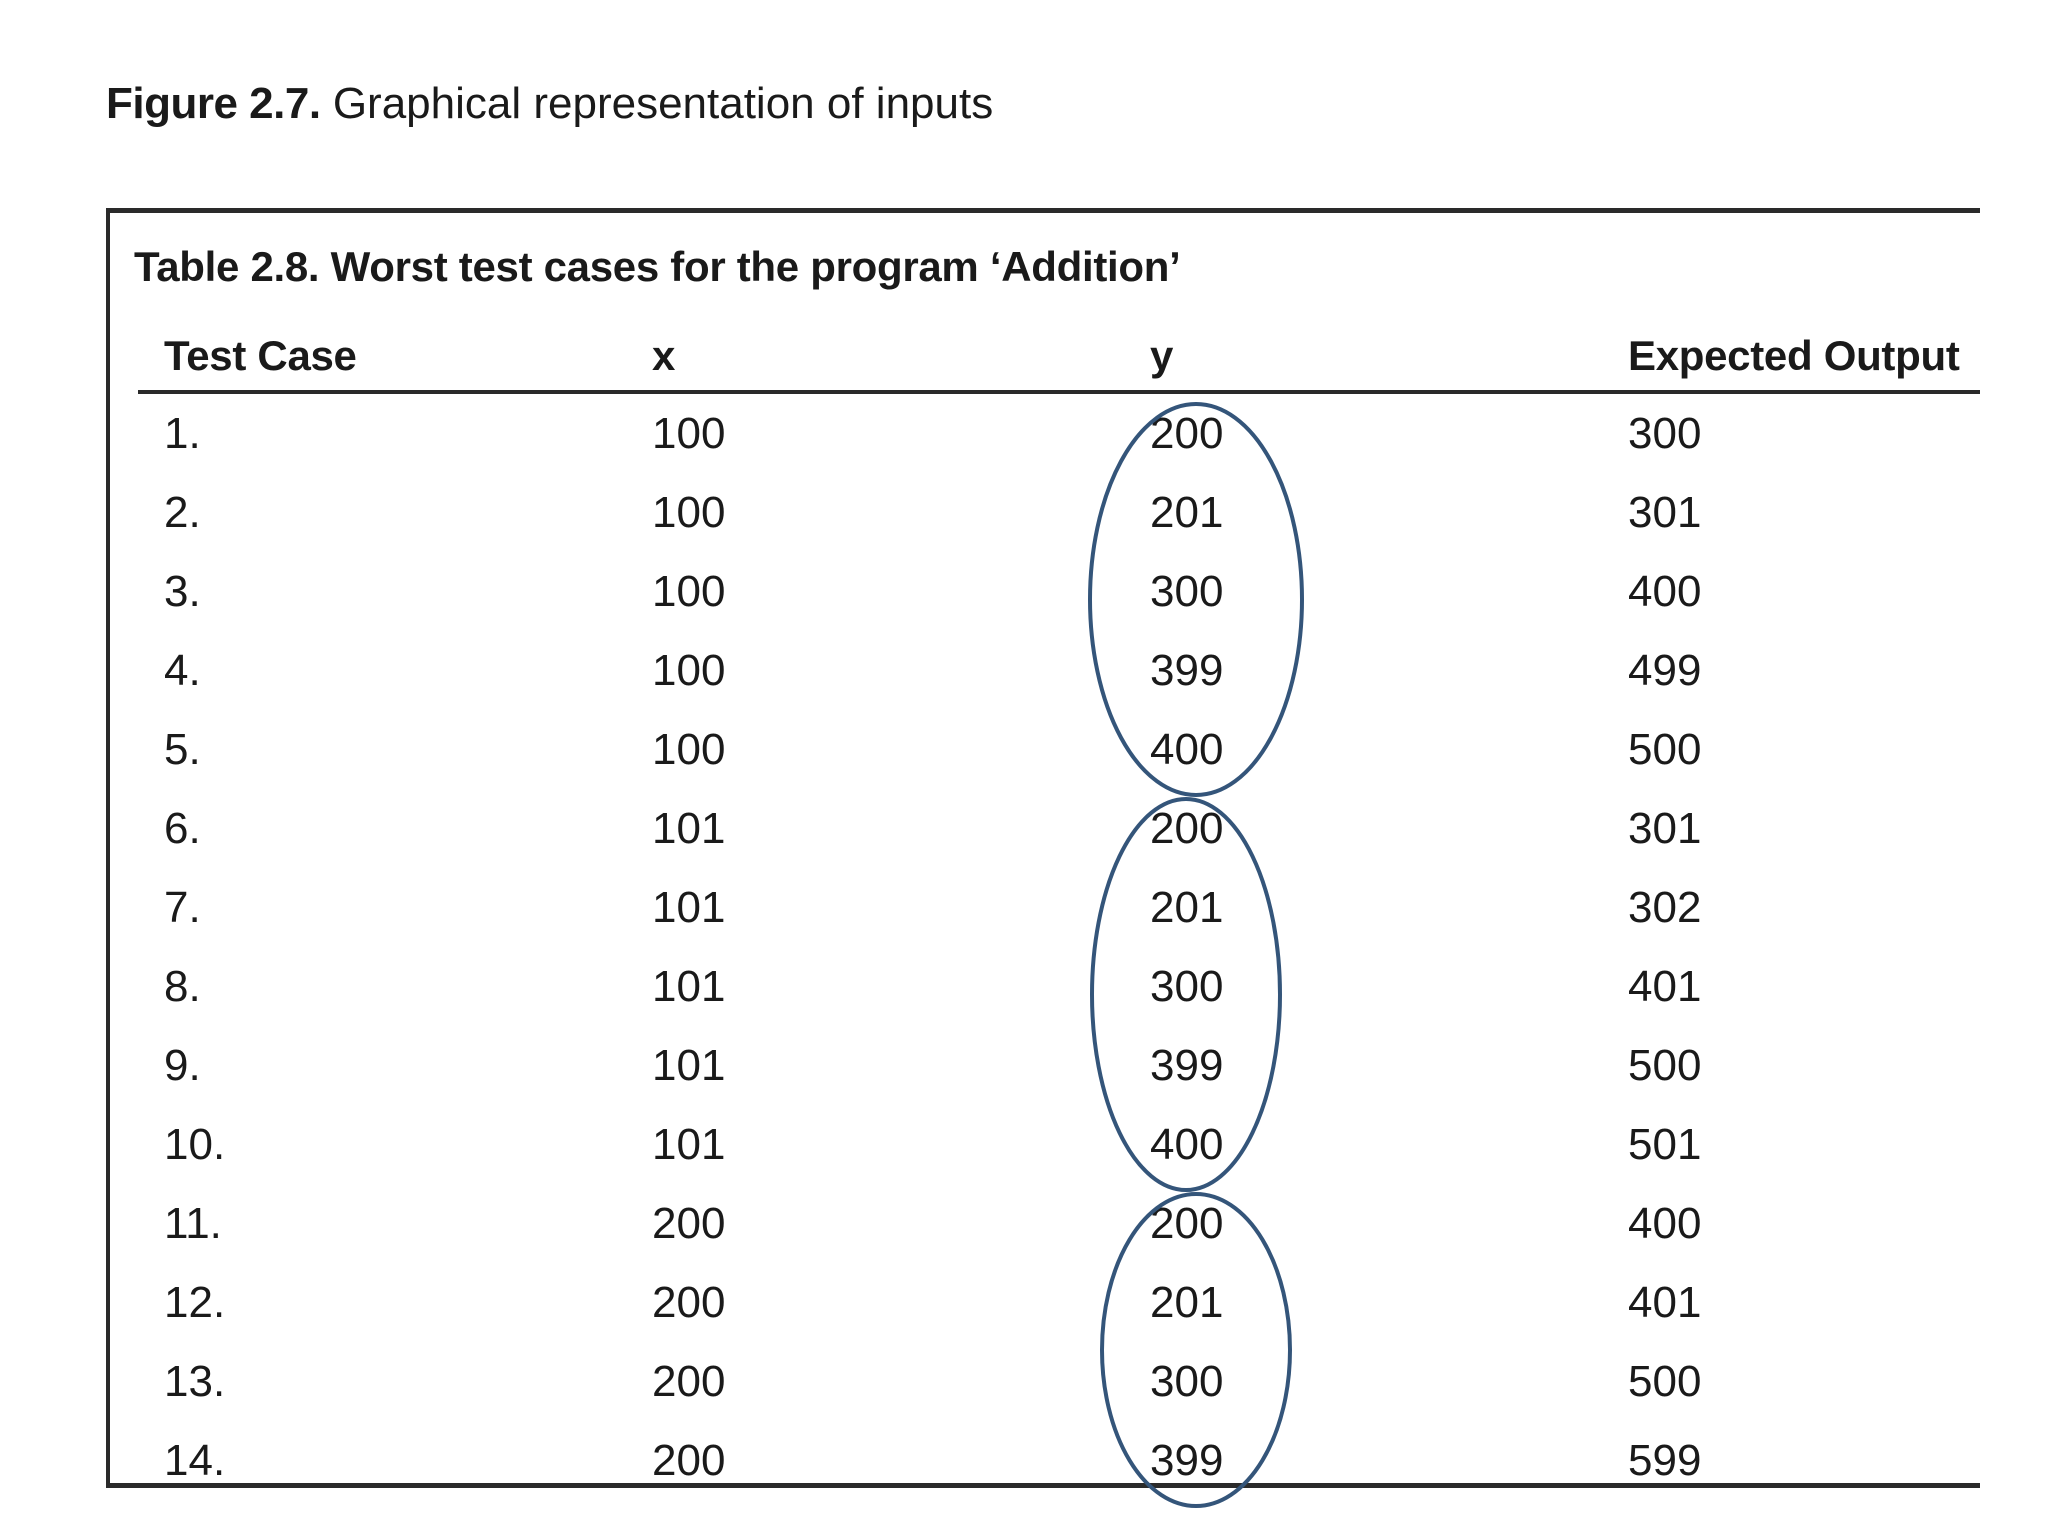  I want to click on table-row: 8. 101 300 401, so click(1024, 998).